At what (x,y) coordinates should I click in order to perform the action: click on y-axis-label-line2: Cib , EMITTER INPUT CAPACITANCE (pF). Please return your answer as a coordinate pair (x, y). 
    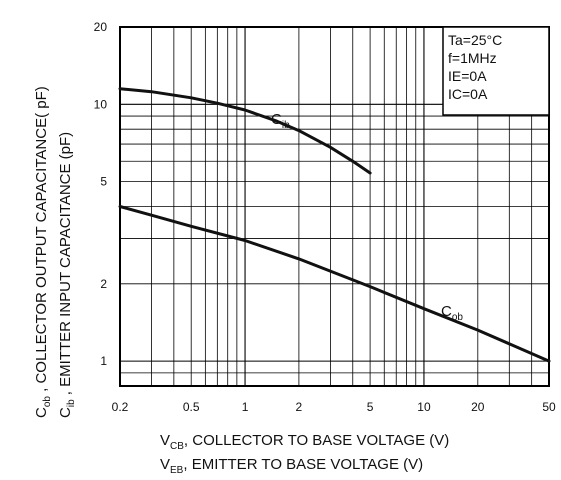
    Looking at the image, I should click on (67, 275).